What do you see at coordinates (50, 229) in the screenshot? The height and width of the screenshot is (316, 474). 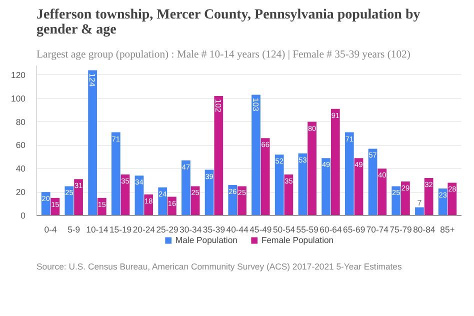 I see `x-tick-label: 0-4` at bounding box center [50, 229].